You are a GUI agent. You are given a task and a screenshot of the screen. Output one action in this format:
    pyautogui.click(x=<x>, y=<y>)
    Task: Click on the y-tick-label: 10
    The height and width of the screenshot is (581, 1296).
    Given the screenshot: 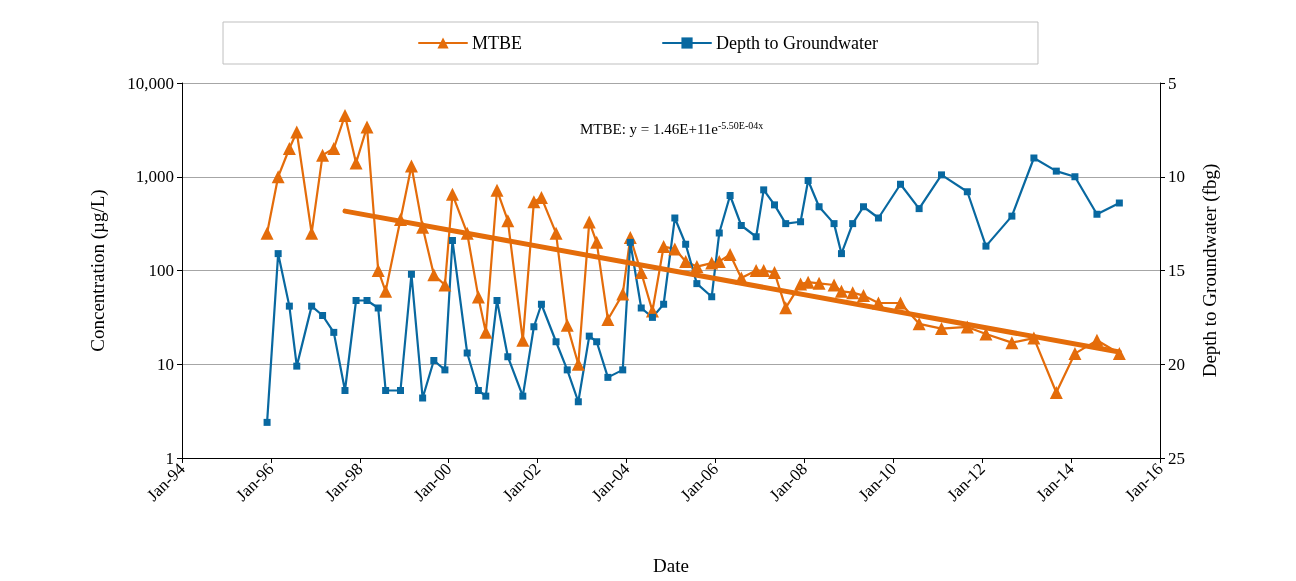 What is the action you would take?
    pyautogui.click(x=165, y=364)
    